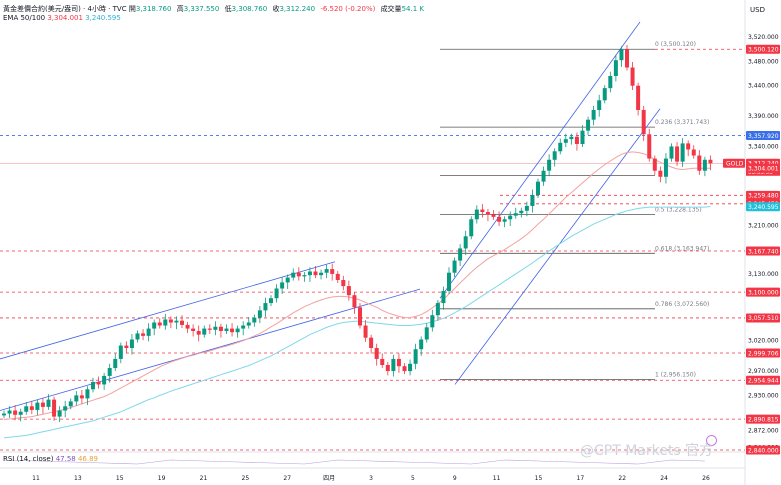 The width and height of the screenshot is (781, 485). I want to click on price-tick-label: 3,130.000, so click(763, 274).